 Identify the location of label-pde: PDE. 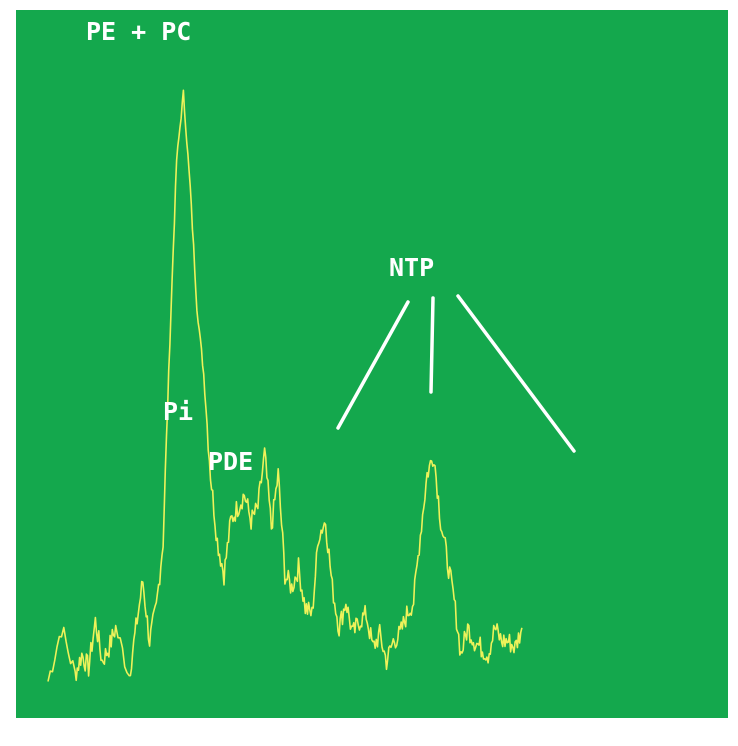
(230, 461).